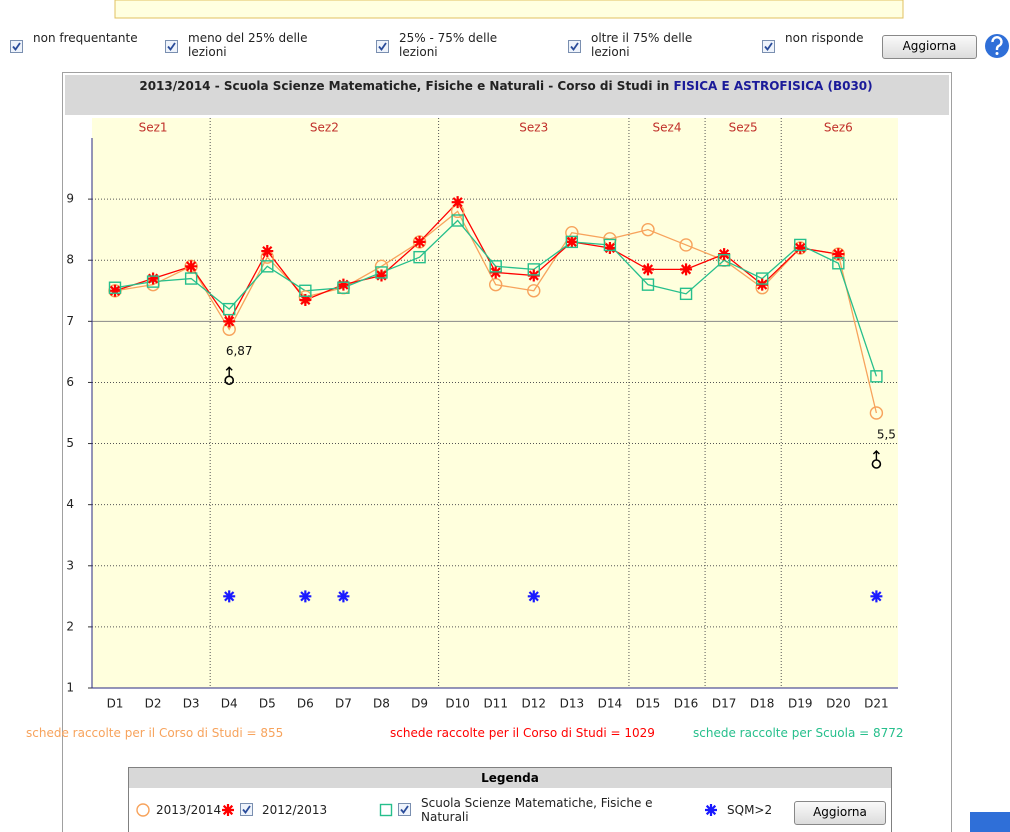 The width and height of the screenshot is (1010, 832). I want to click on corner-button, so click(990, 822).